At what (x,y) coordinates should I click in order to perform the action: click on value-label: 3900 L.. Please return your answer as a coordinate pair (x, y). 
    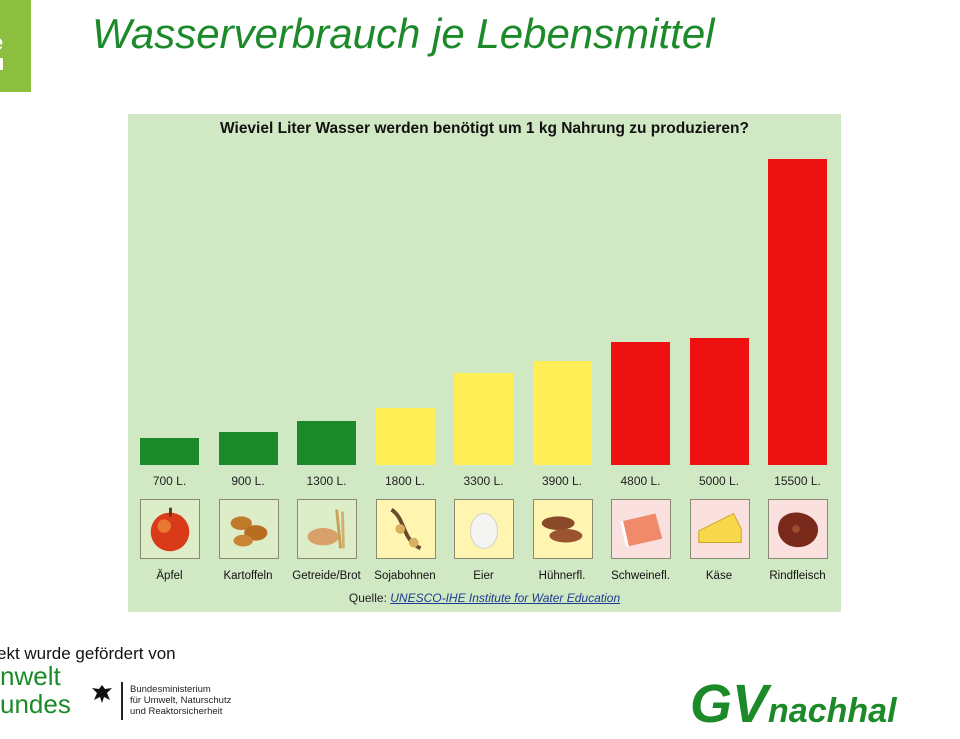
    Looking at the image, I should click on (562, 481).